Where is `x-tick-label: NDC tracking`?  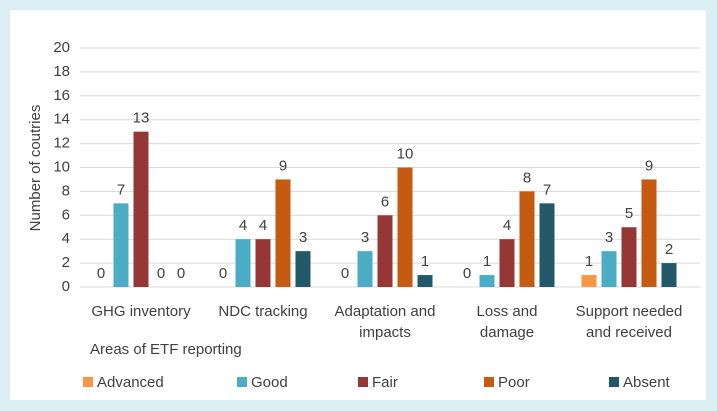 x-tick-label: NDC tracking is located at coordinates (263, 311).